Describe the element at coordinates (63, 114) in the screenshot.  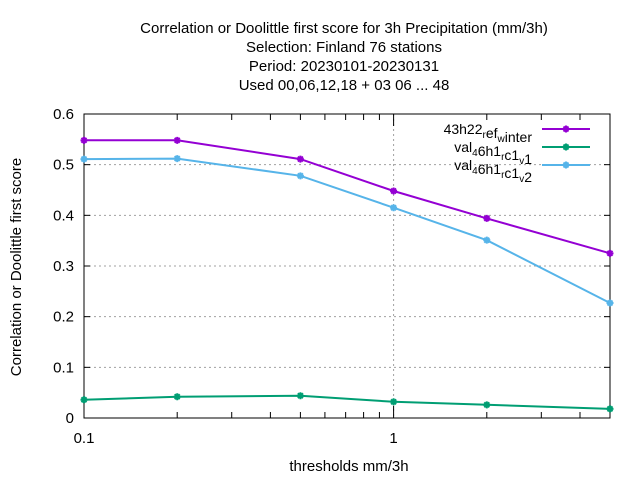
I see `y-tick-label: 0.6` at that location.